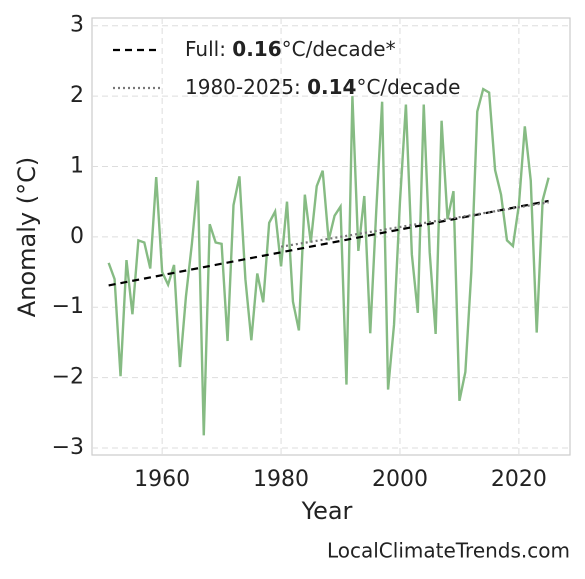 The height and width of the screenshot is (579, 585). Describe the element at coordinates (519, 479) in the screenshot. I see `x-tick-label: 2020` at that location.